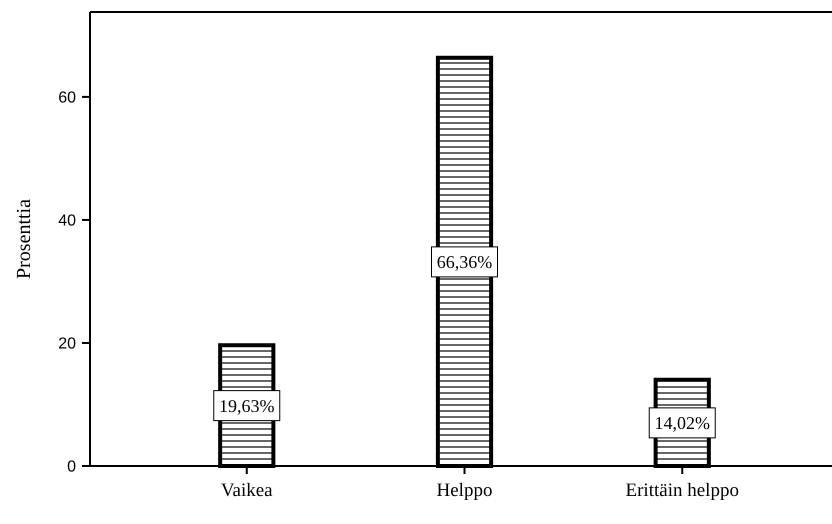 The image size is (832, 524). What do you see at coordinates (67, 221) in the screenshot?
I see `y-tick-label: 40` at bounding box center [67, 221].